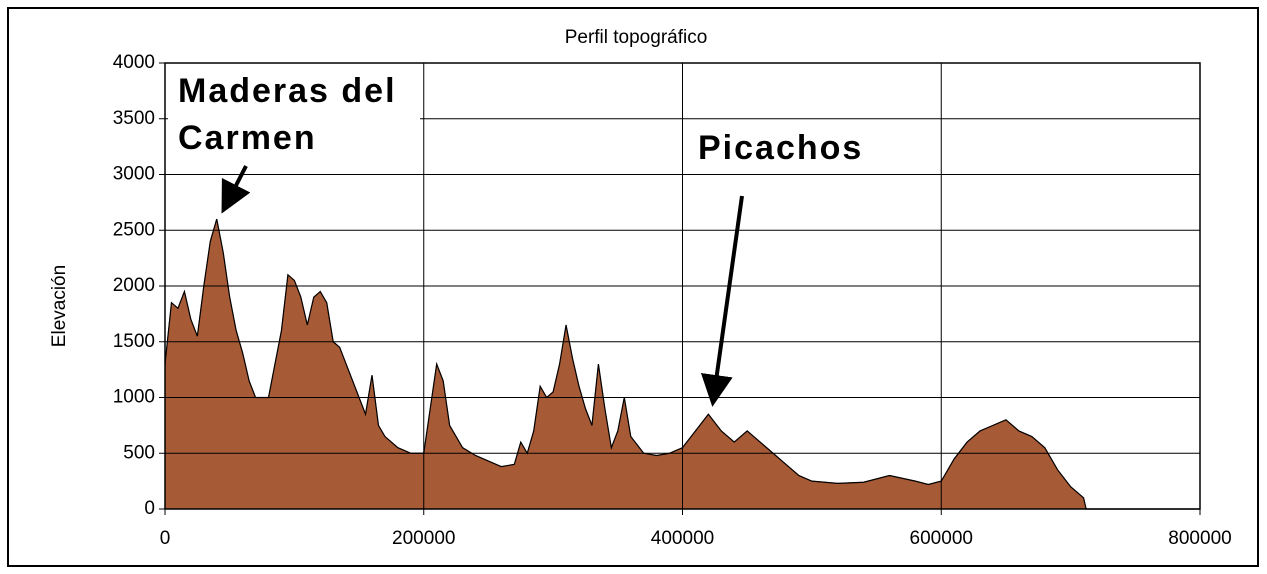  What do you see at coordinates (247, 138) in the screenshot?
I see `annotation: Carmen` at bounding box center [247, 138].